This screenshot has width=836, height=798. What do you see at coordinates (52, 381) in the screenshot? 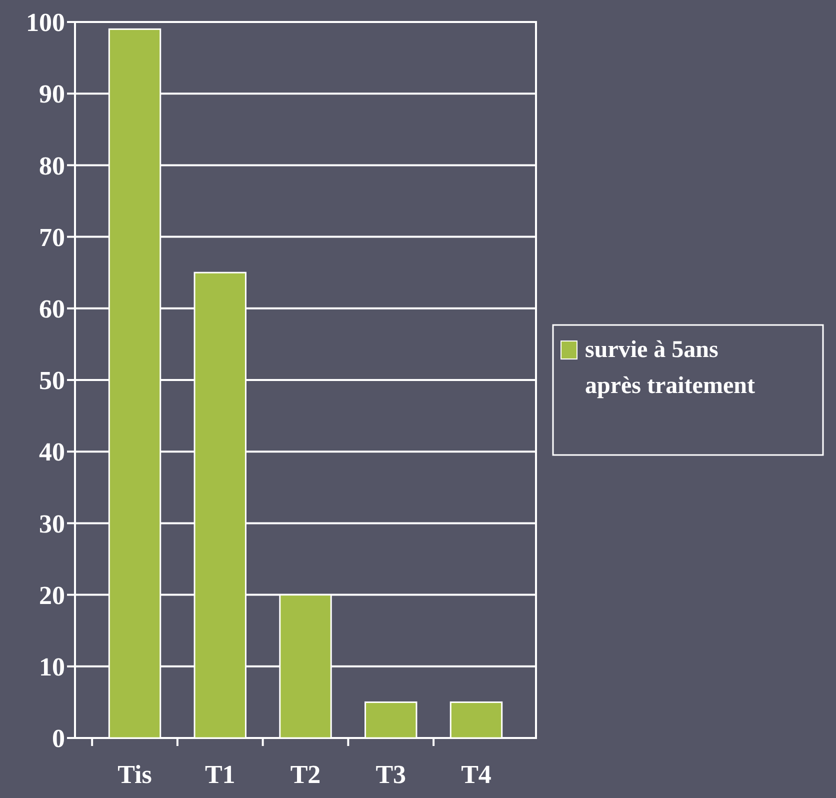
I see `y-tick-label: 50` at bounding box center [52, 381].